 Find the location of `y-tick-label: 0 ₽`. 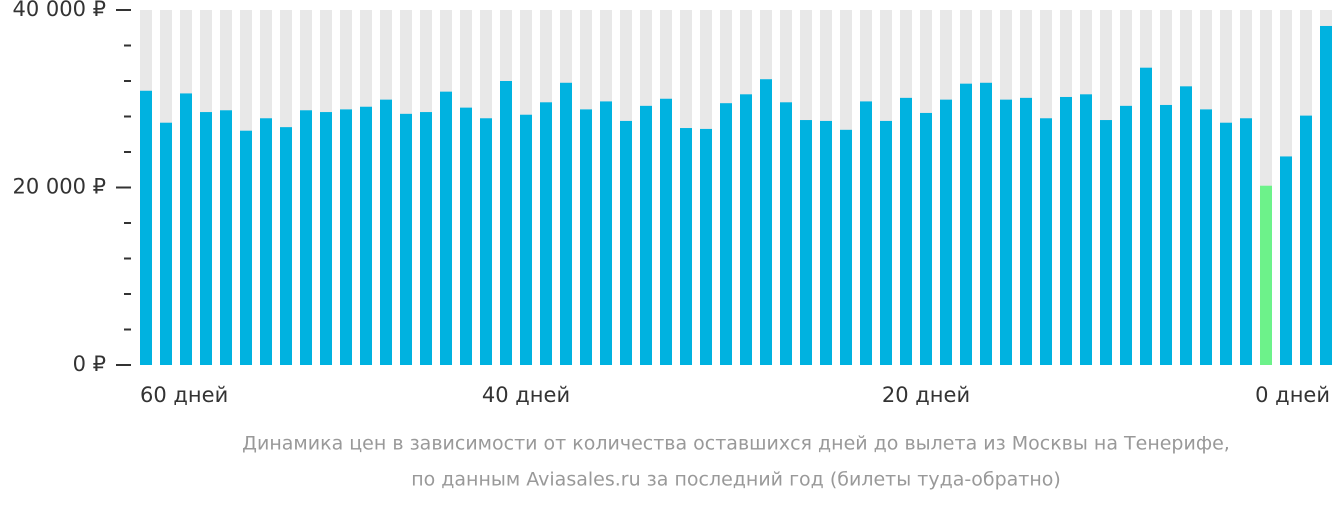

y-tick-label: 0 ₽ is located at coordinates (89, 364).